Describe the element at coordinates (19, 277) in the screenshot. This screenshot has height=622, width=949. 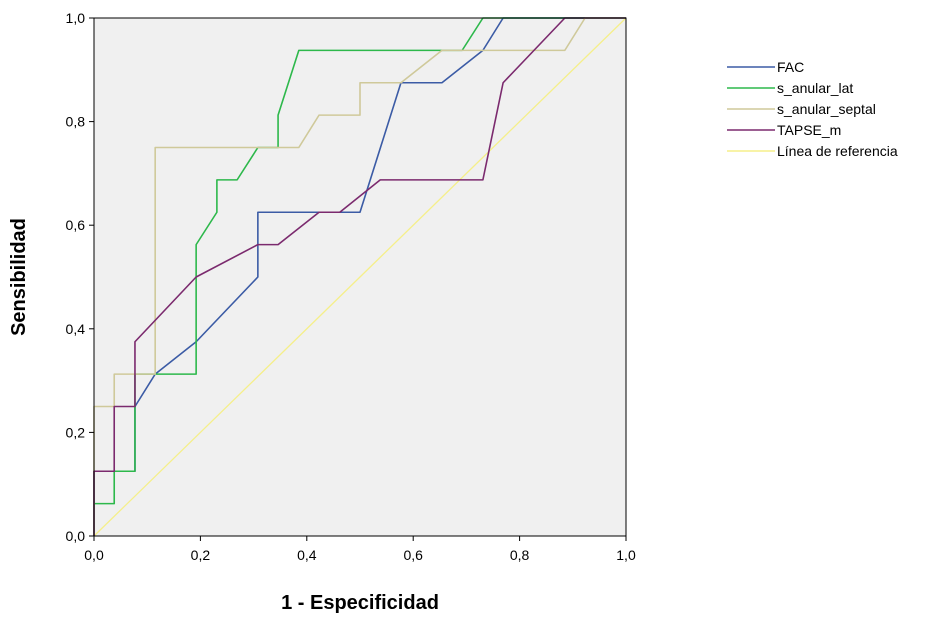
I see `y-axis-title: Sensibilidad` at that location.